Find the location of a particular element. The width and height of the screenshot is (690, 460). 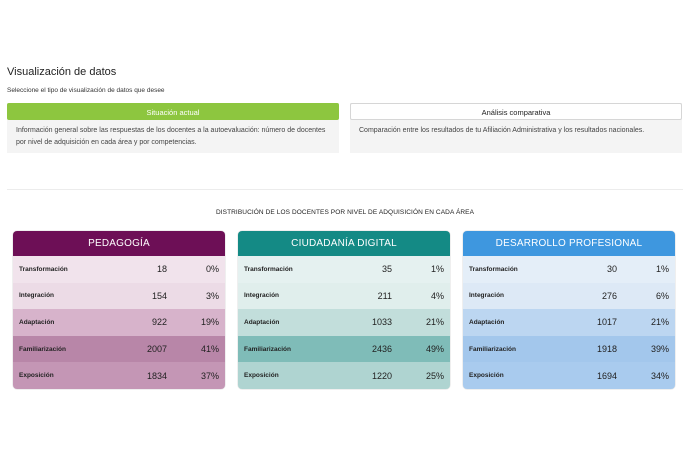

level-count: 1033 is located at coordinates (381, 322).